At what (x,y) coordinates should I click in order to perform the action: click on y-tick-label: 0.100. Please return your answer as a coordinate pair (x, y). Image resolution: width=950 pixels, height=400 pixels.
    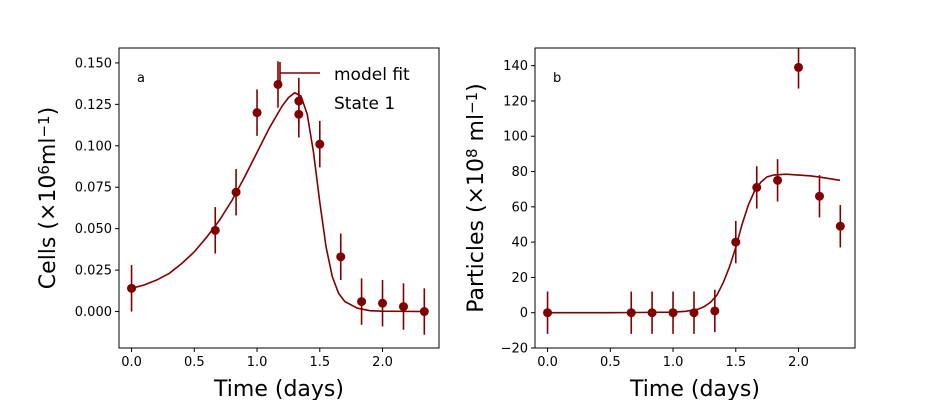
    Looking at the image, I should click on (93, 146).